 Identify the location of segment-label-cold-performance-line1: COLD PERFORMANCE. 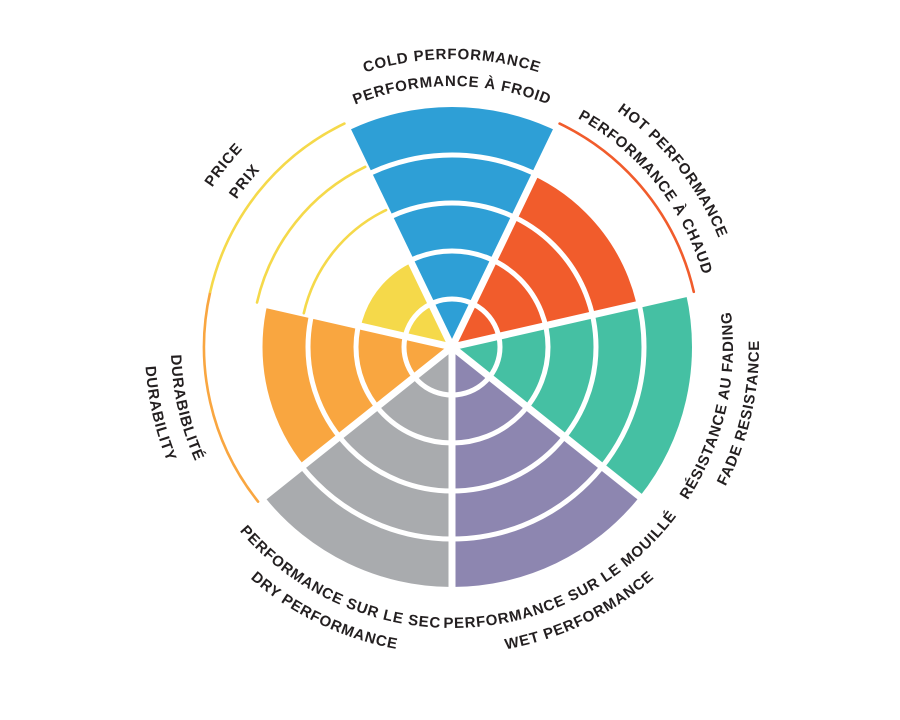
(452, 61).